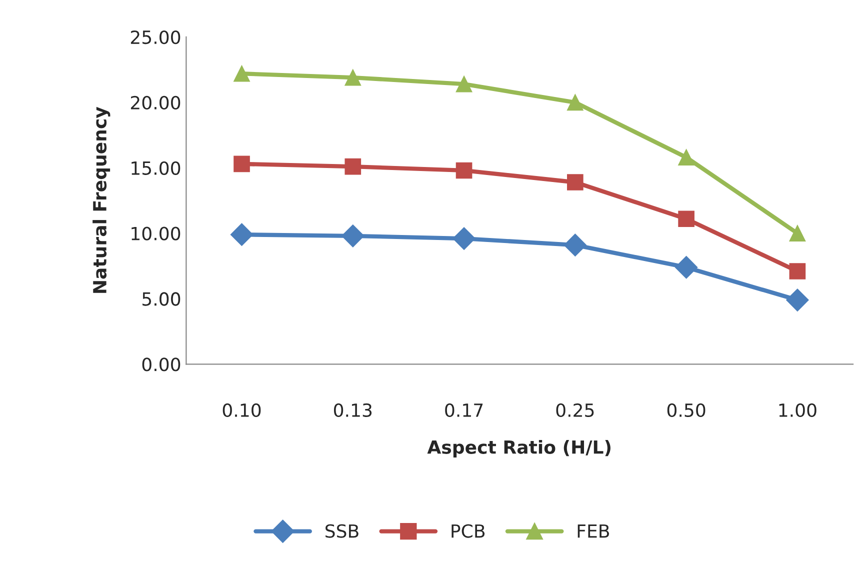  Describe the element at coordinates (155, 37) in the screenshot. I see `y-tick-label: 25.00` at that location.